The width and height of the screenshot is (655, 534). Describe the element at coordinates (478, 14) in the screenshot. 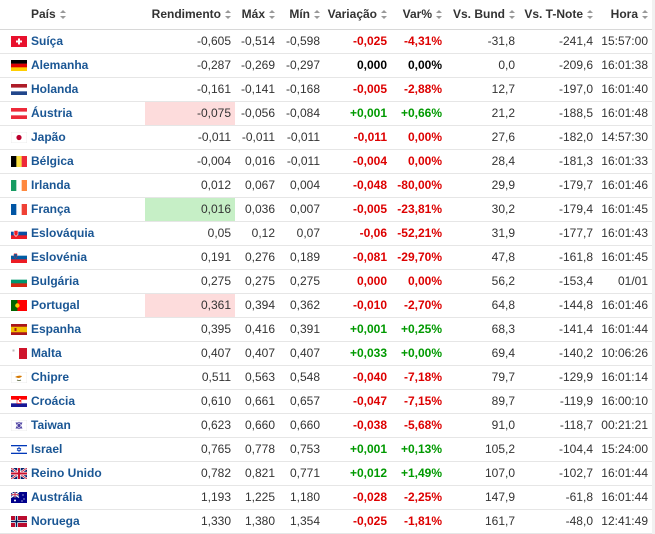

I see `header-vs-bund-label: Vs. Bund` at that location.